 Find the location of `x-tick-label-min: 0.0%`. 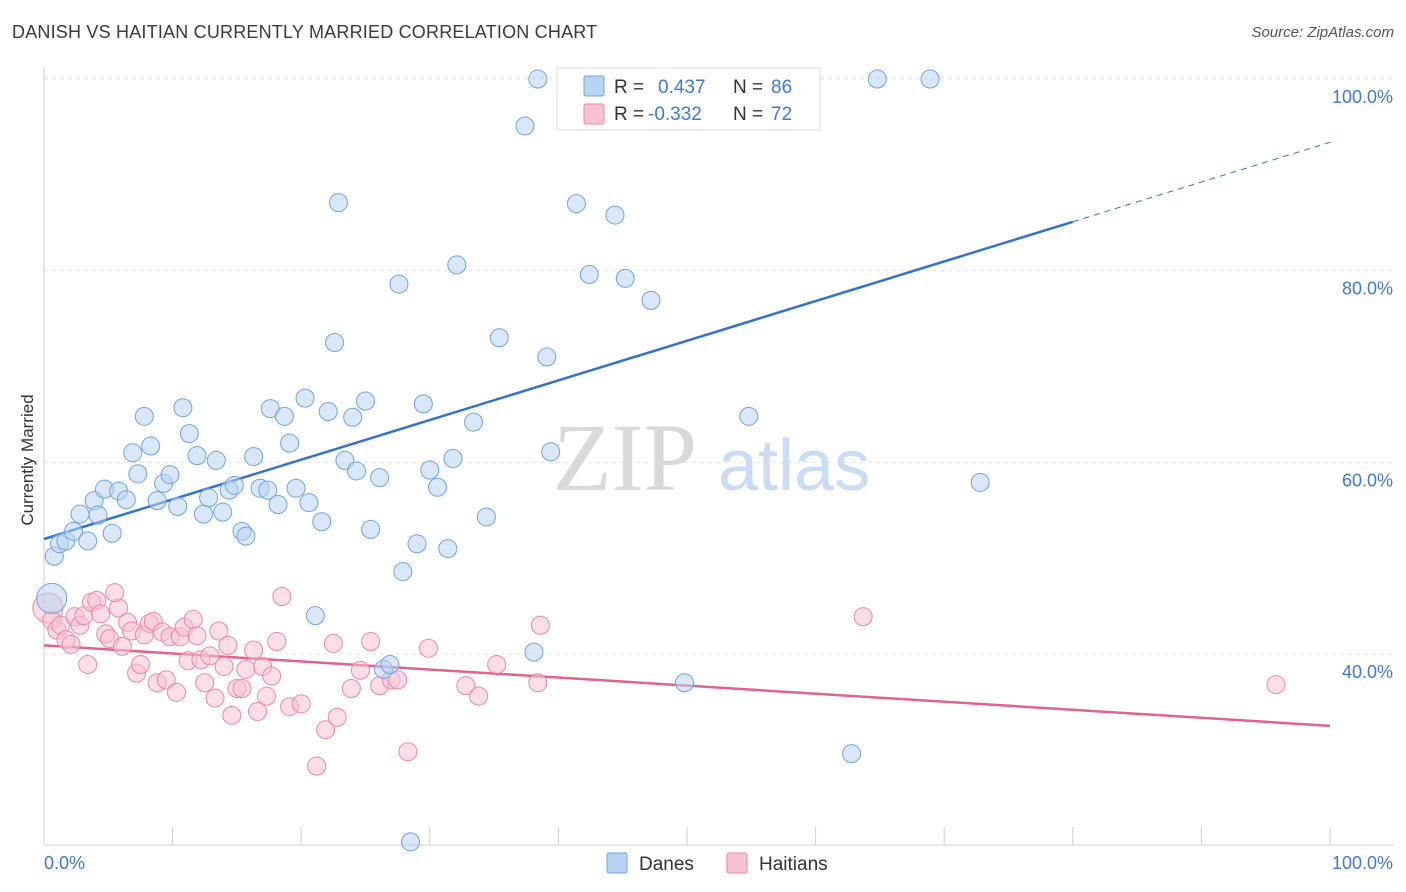

x-tick-label-min: 0.0% is located at coordinates (64, 863).